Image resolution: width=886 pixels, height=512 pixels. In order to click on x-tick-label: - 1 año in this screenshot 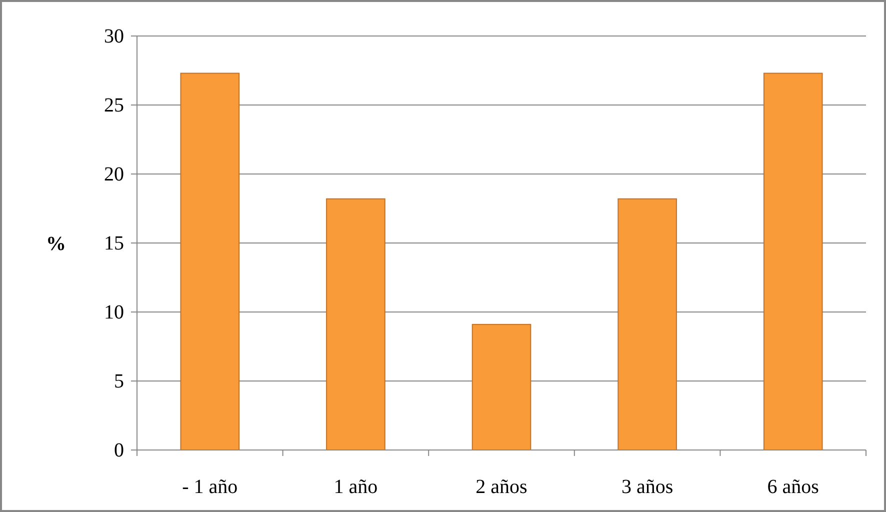, I will do `click(210, 487)`.